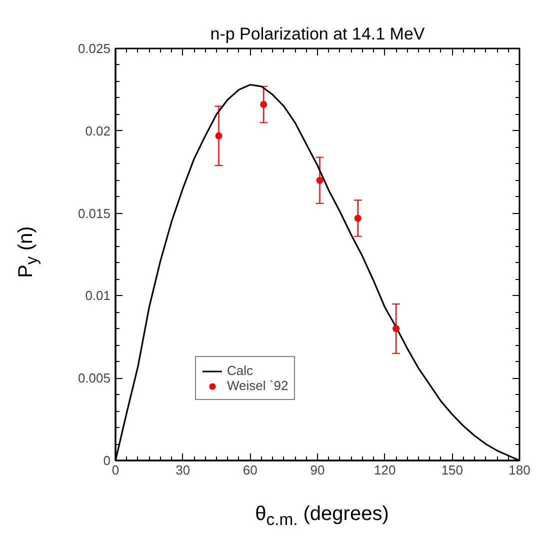 This screenshot has height=551, width=550. What do you see at coordinates (519, 470) in the screenshot?
I see `x-tick-label: 180` at bounding box center [519, 470].